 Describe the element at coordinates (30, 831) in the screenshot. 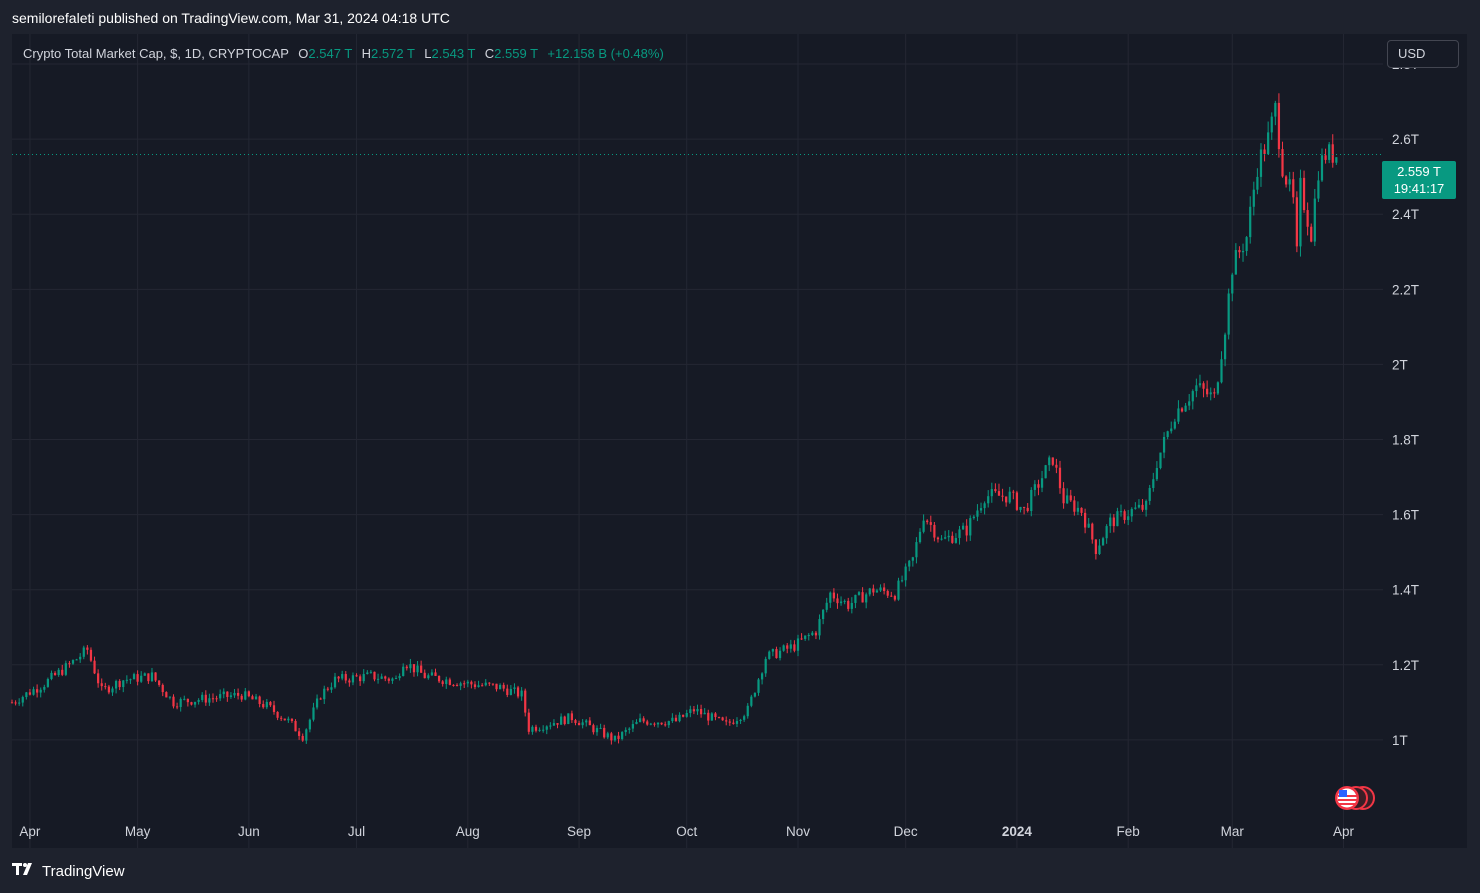

I see `x-tick-label: Apr` at that location.